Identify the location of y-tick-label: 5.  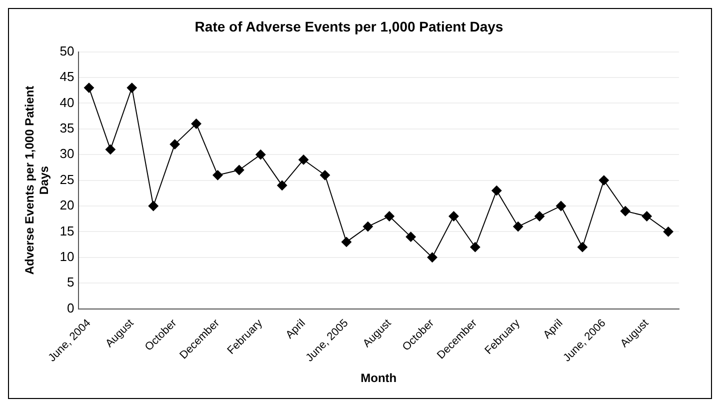
(70, 282).